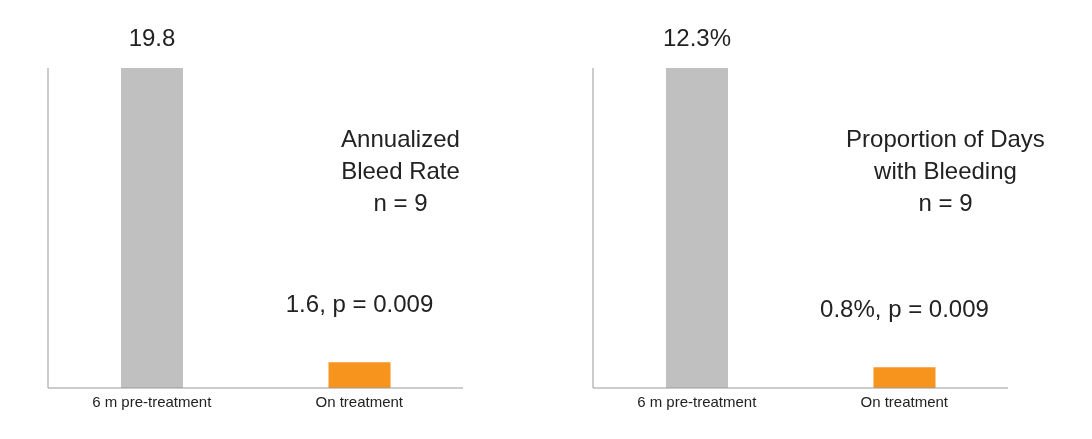 This screenshot has width=1092, height=439. What do you see at coordinates (152, 37) in the screenshot?
I see `data-label: 19.8` at bounding box center [152, 37].